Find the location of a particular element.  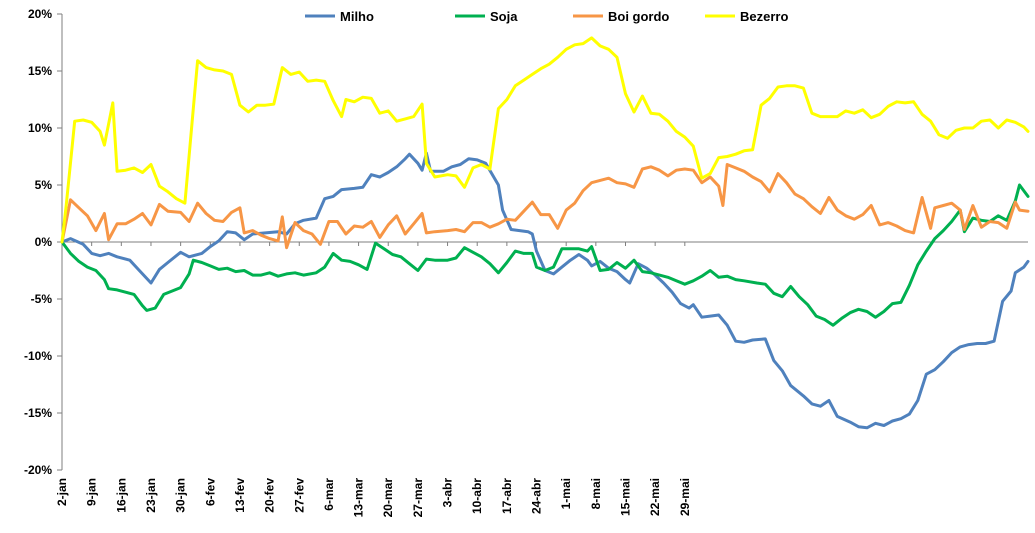

x-tick-label: 30-jan is located at coordinates (181, 495).